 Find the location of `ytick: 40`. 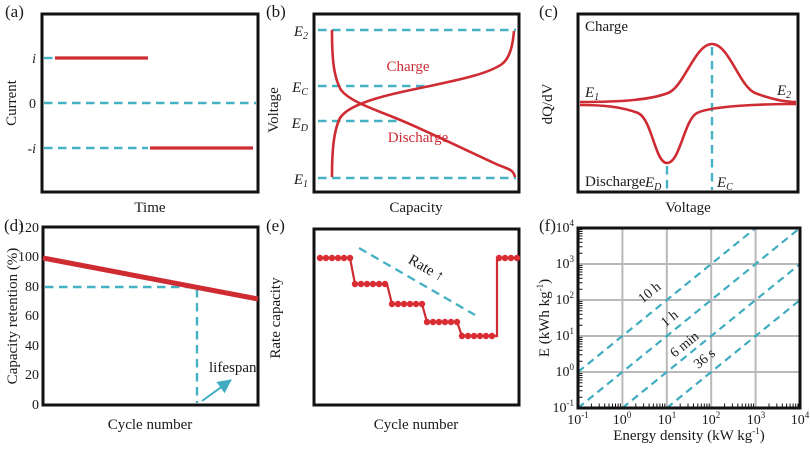

ytick: 40 is located at coordinates (32, 346).